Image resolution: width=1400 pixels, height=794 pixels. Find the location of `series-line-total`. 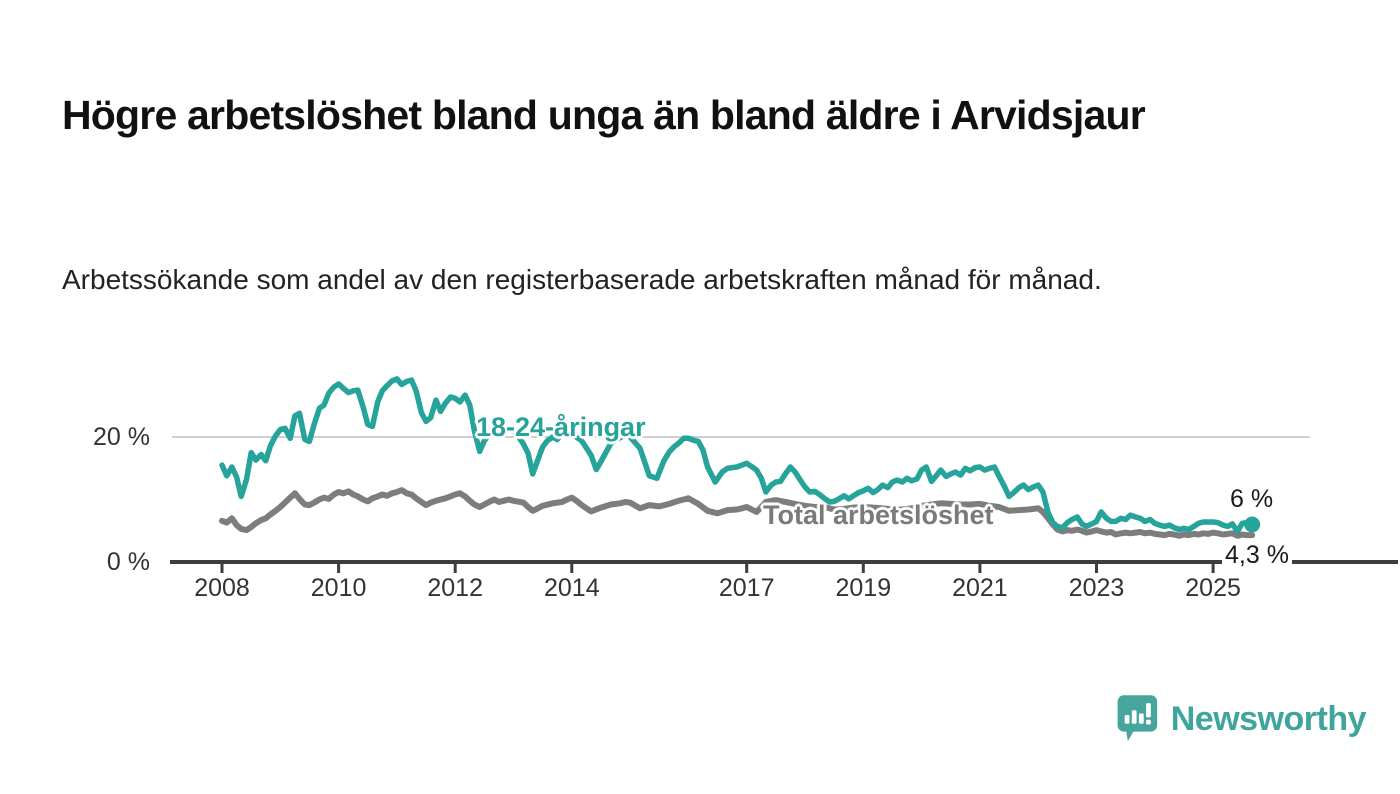

series-line-total is located at coordinates (737, 513).